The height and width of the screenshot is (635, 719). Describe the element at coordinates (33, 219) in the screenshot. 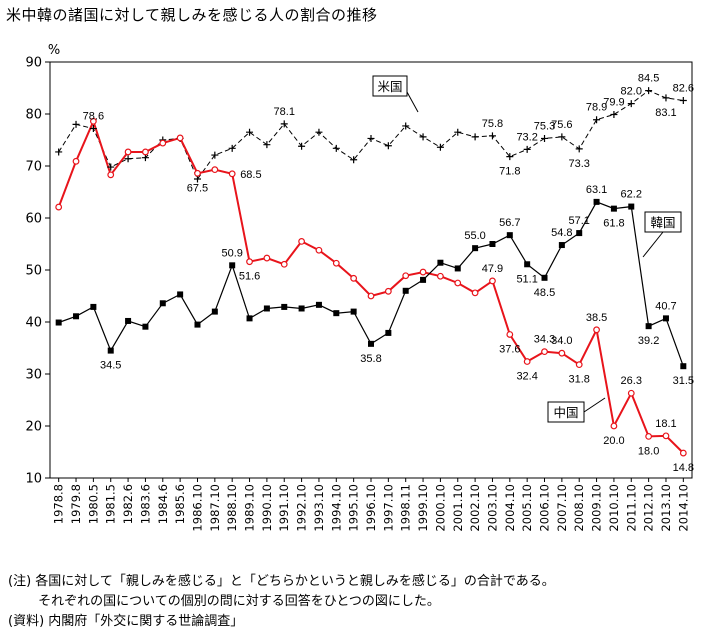

I see `y-tick-label: 60` at that location.